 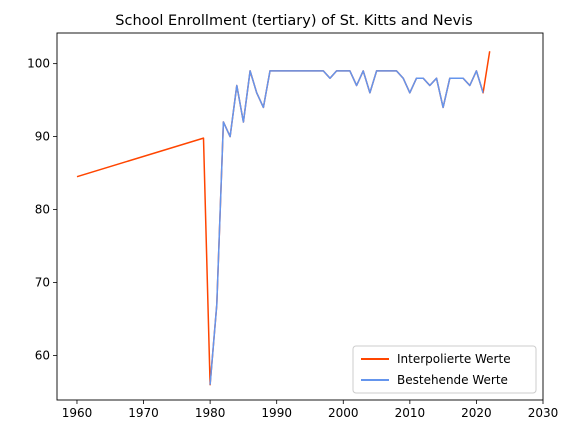 I want to click on x-tick-label: 1980, so click(x=210, y=413).